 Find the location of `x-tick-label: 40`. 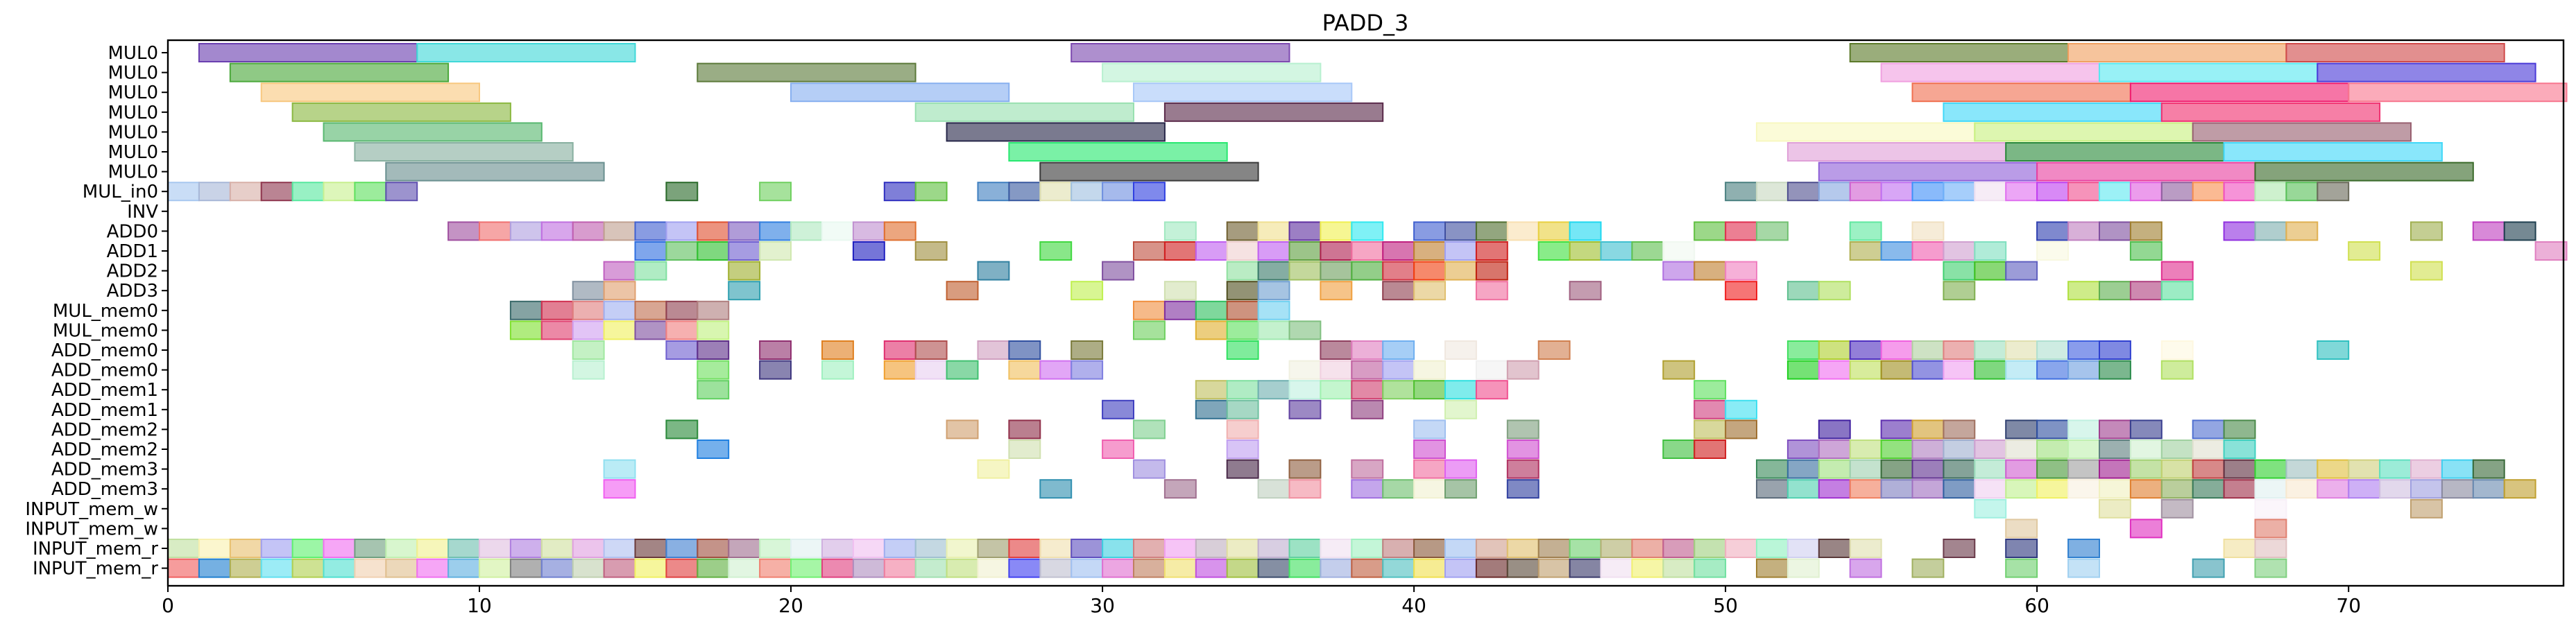

x-tick-label: 40 is located at coordinates (1413, 605).